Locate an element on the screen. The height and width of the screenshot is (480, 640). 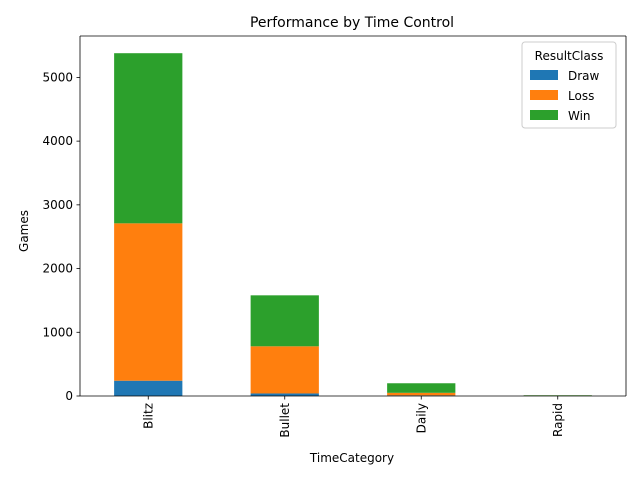
x-tick-label: Blitz is located at coordinates (148, 416).